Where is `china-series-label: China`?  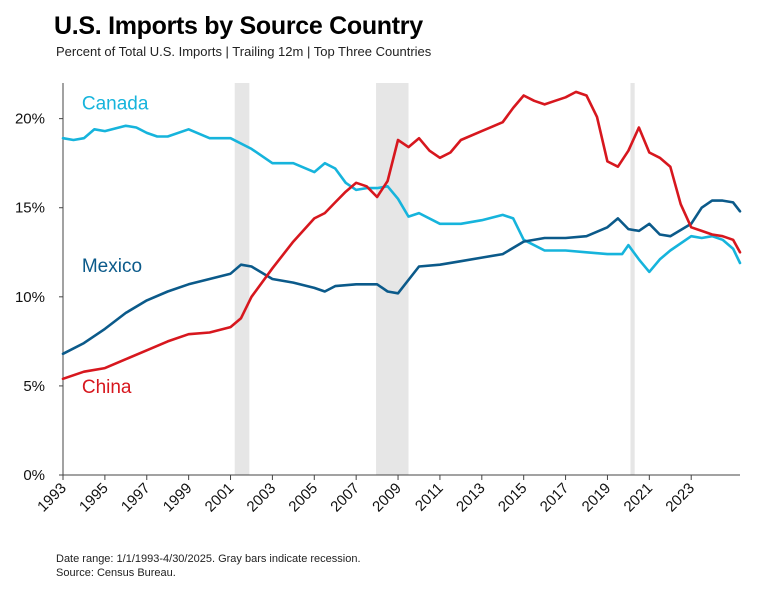
china-series-label: China is located at coordinates (107, 387).